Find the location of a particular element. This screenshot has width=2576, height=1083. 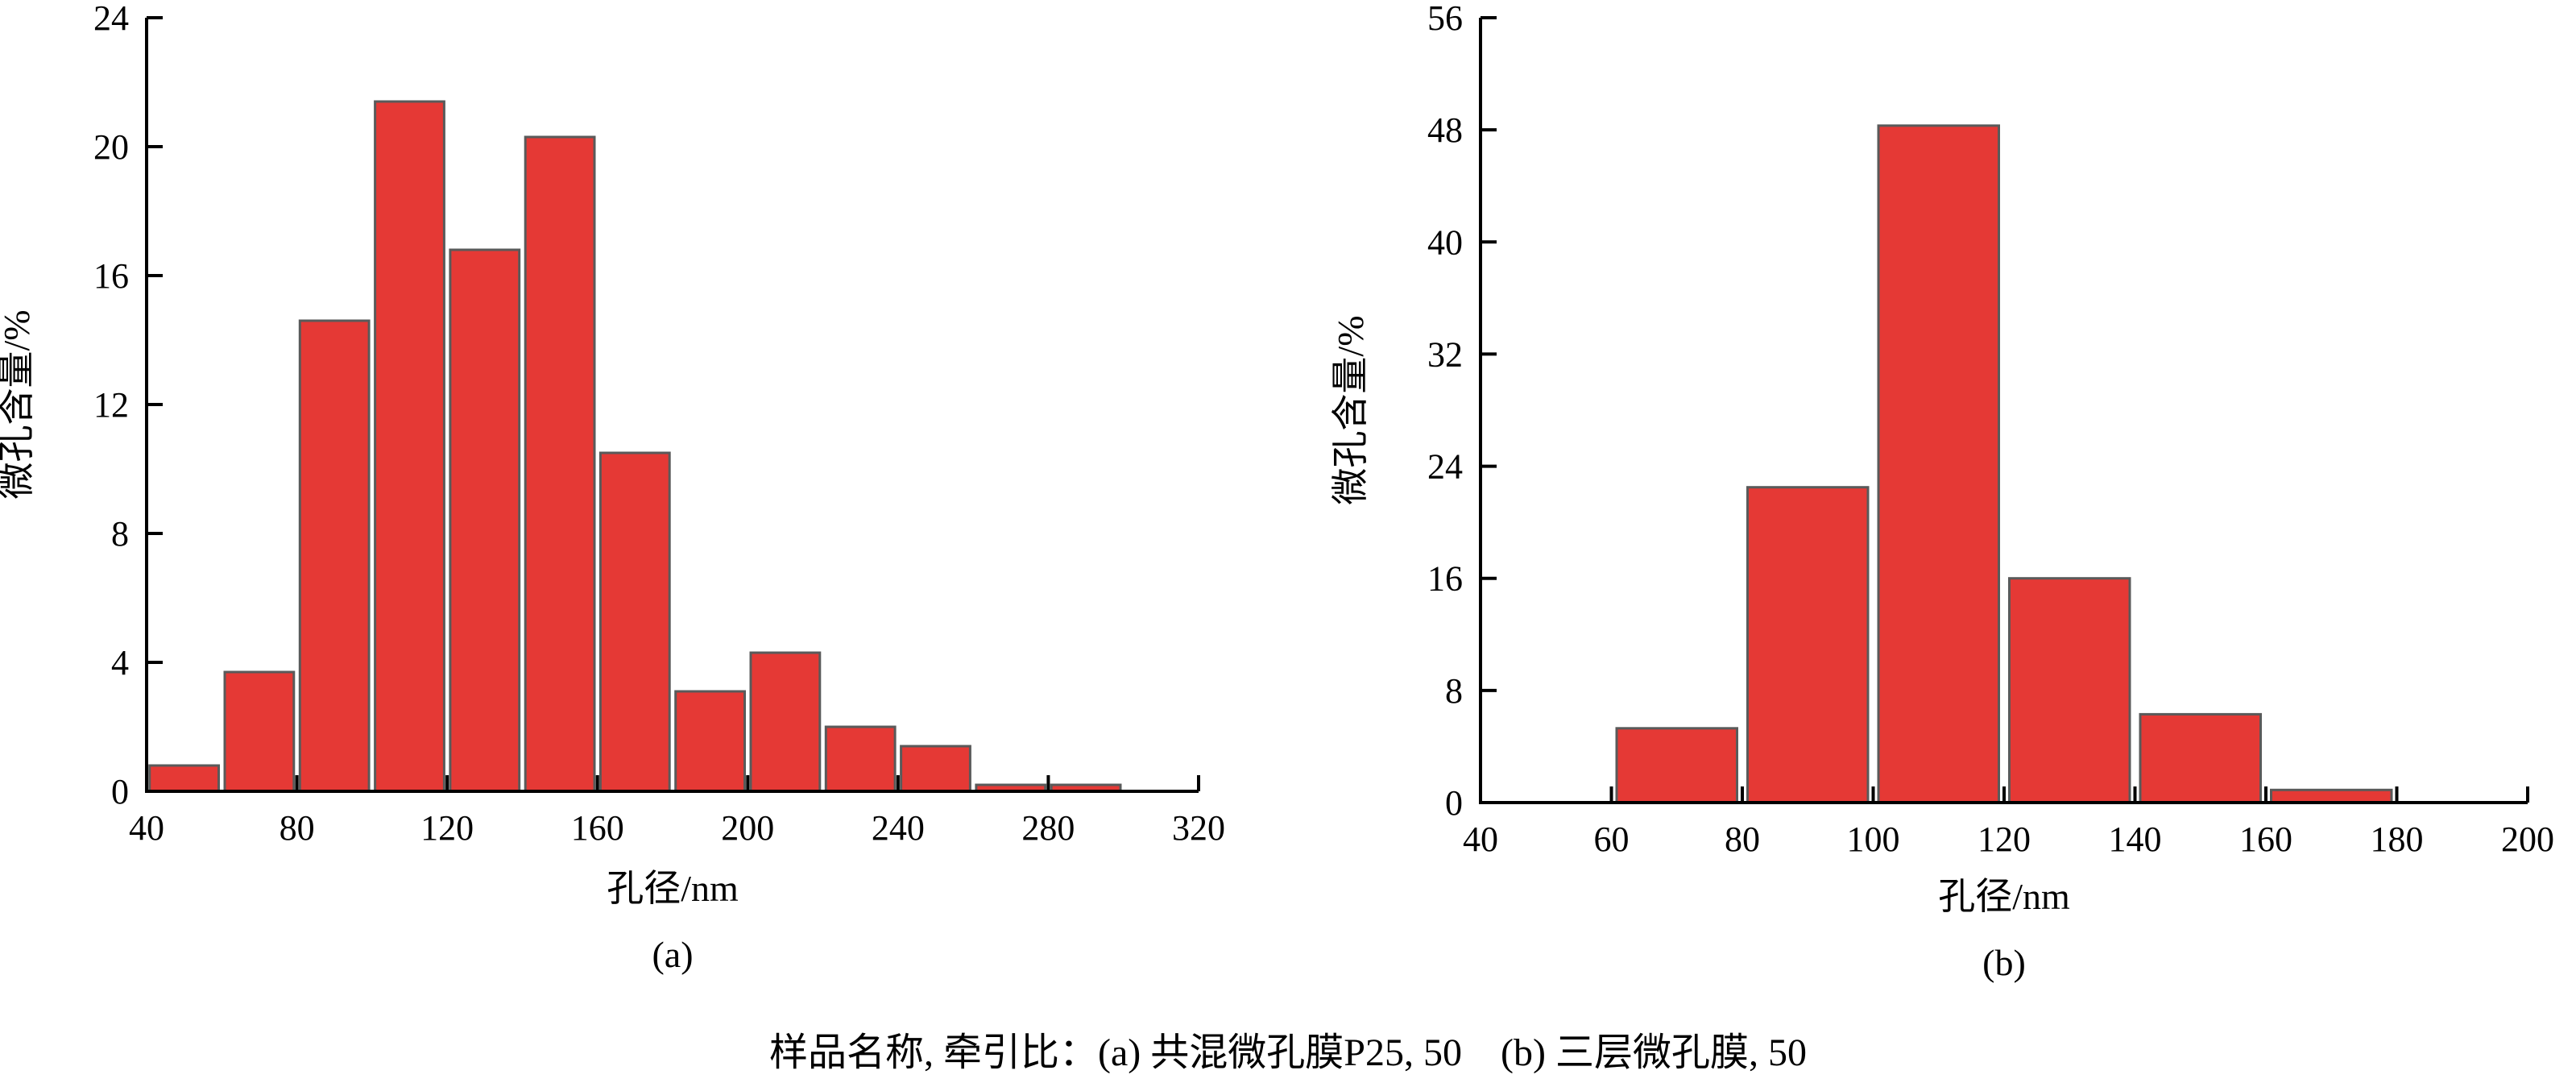

y-tick-label-b-0: 0 is located at coordinates (1454, 803).